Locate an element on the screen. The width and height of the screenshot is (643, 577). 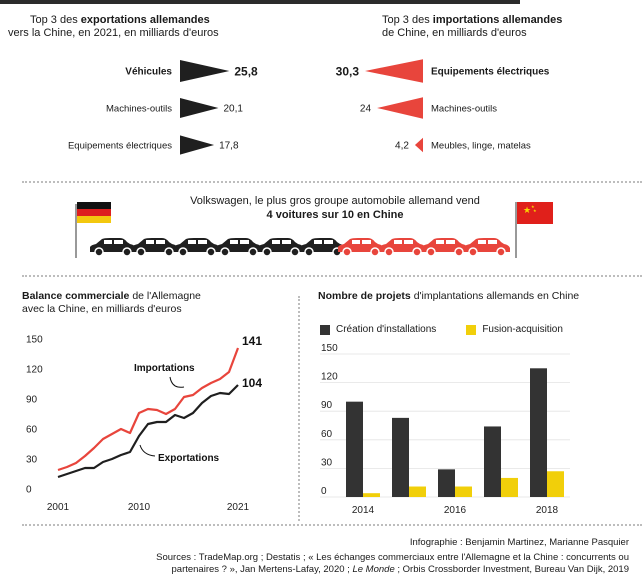
projects-caption-rest: d'implantations allemands en Chine is located at coordinates (495, 296).